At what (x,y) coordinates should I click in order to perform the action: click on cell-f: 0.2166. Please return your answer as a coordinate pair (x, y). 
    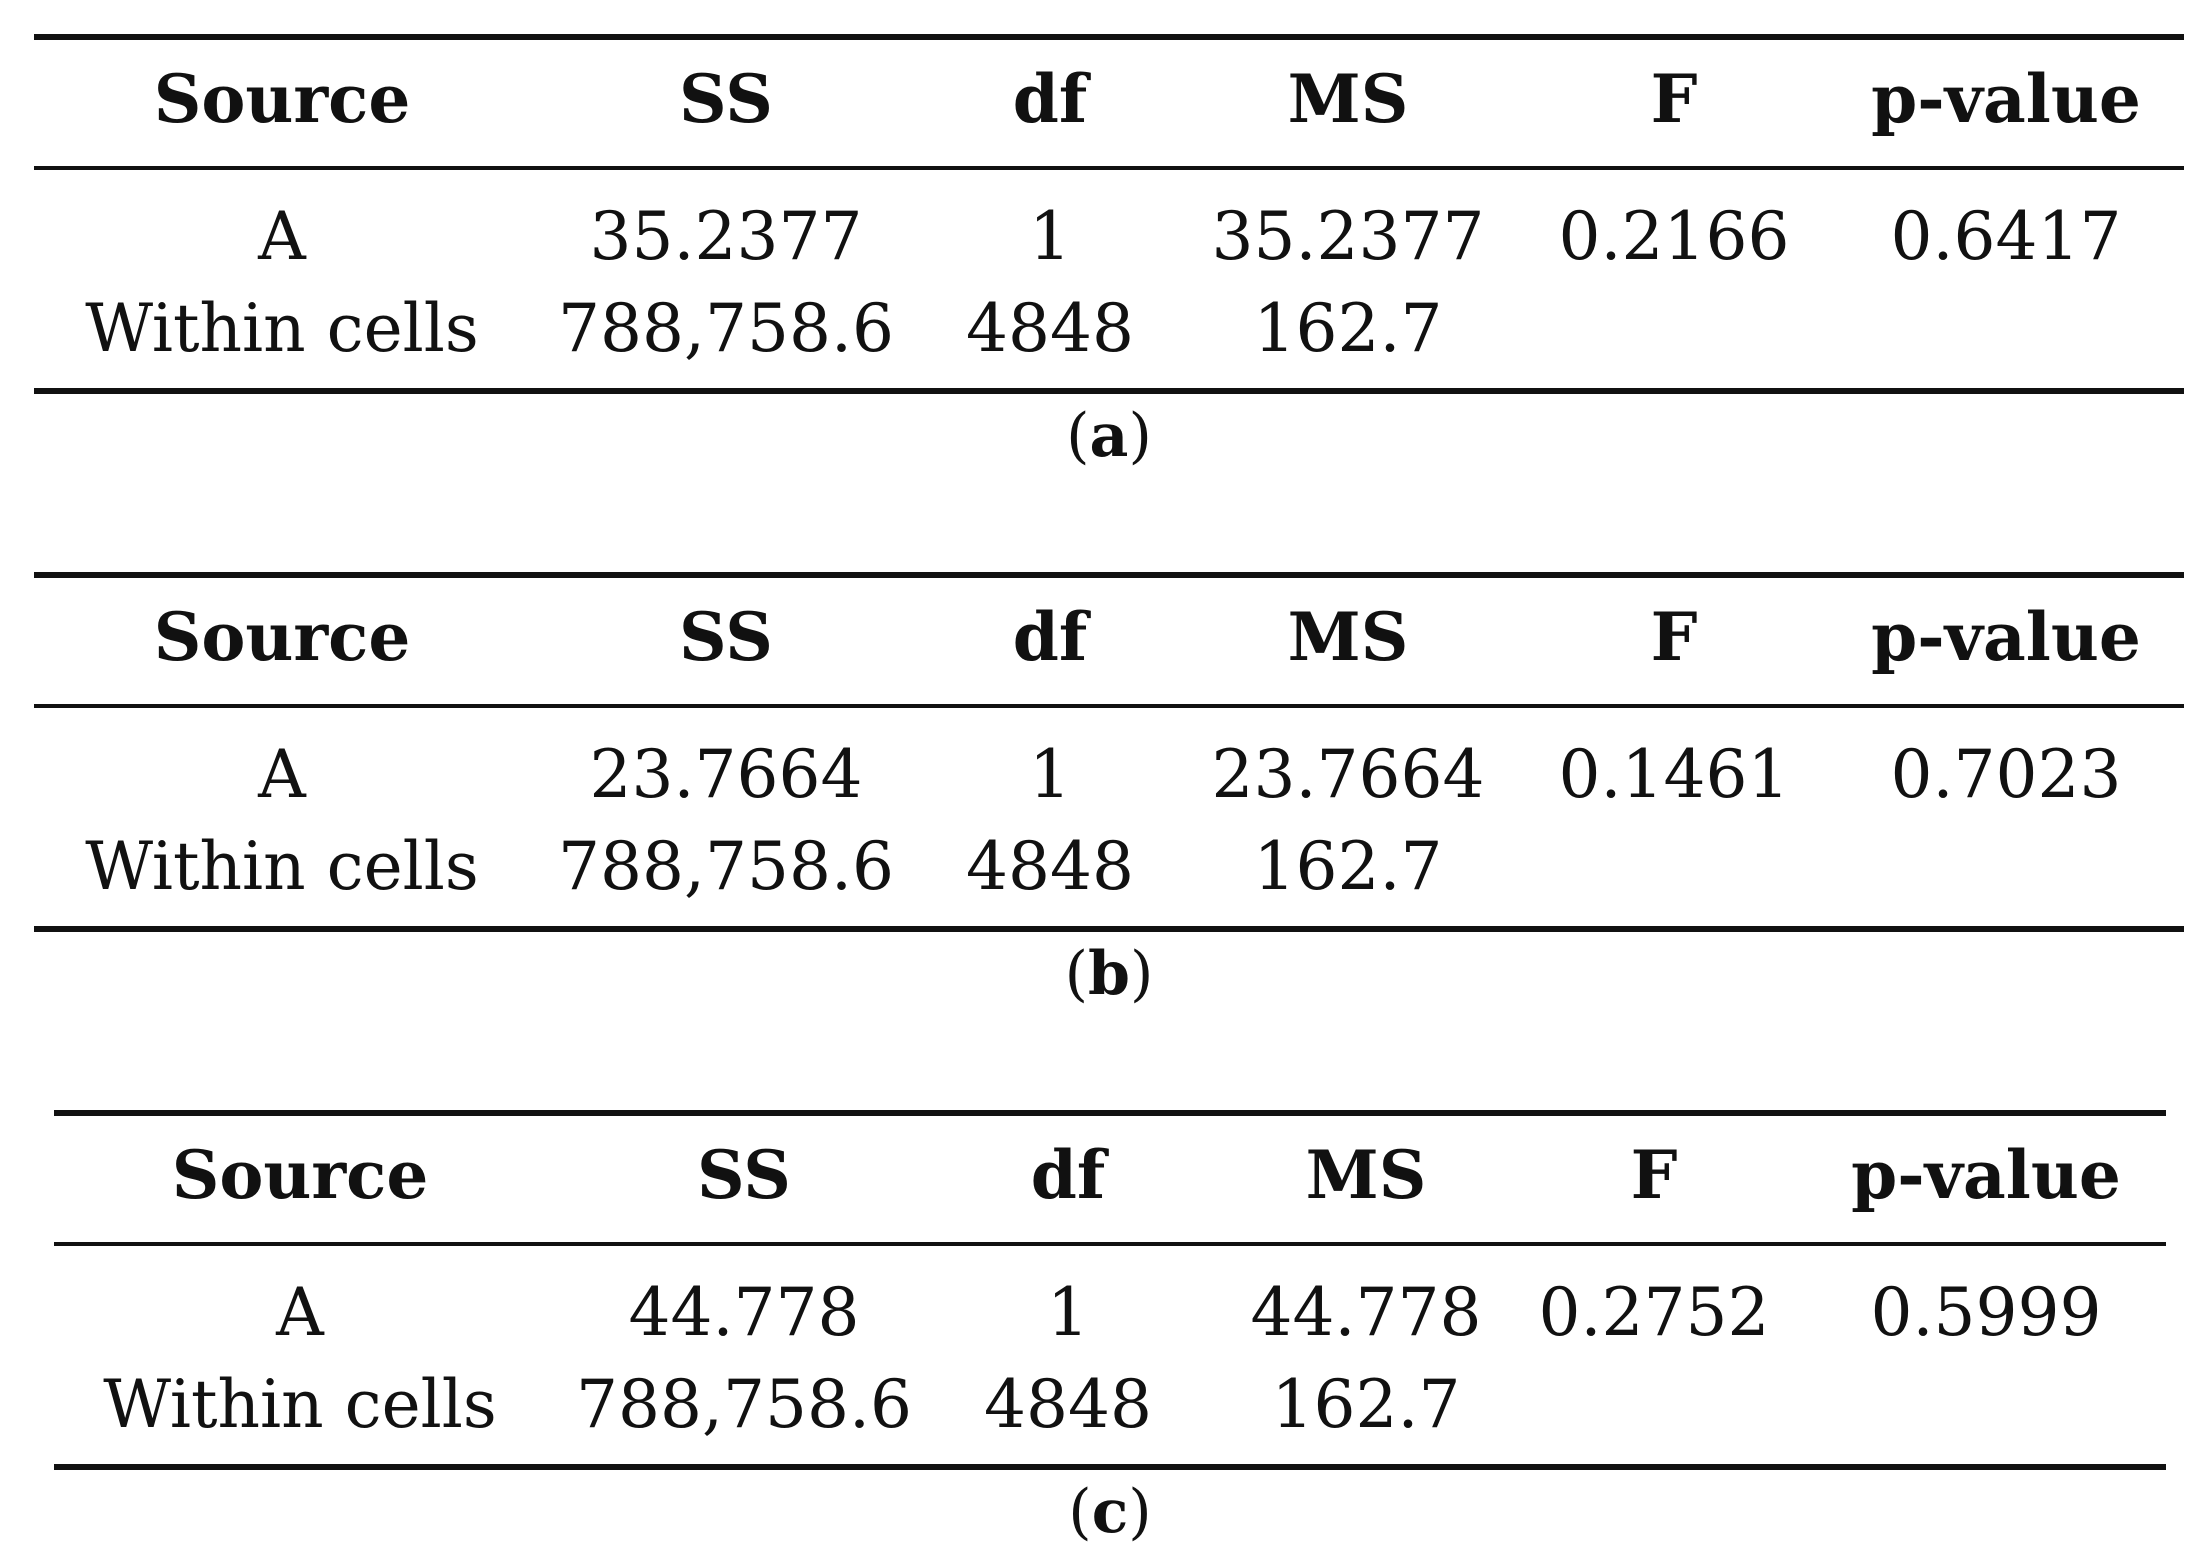
    Looking at the image, I should click on (1674, 236).